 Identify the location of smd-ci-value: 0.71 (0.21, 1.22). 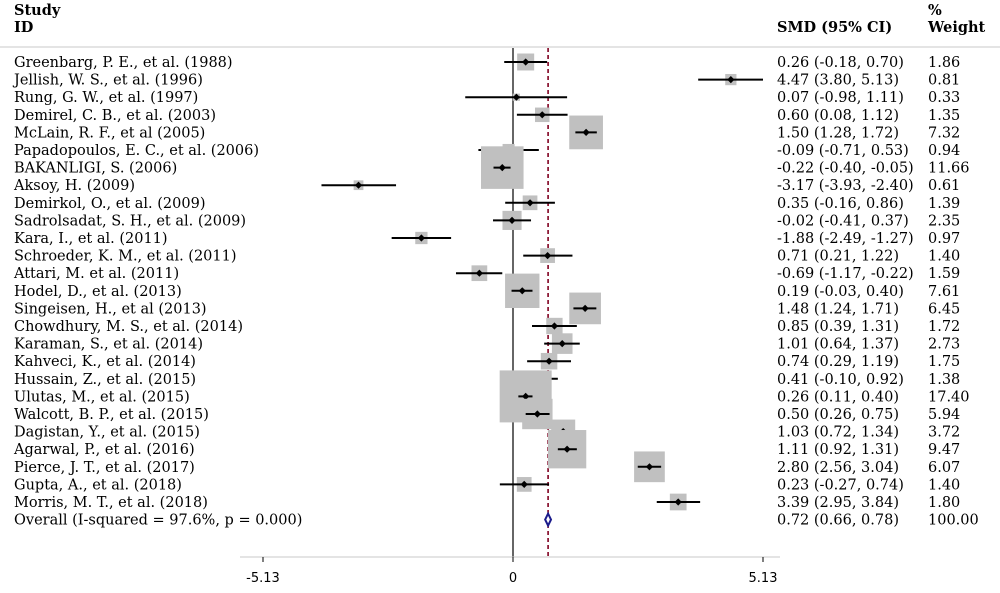
(838, 257).